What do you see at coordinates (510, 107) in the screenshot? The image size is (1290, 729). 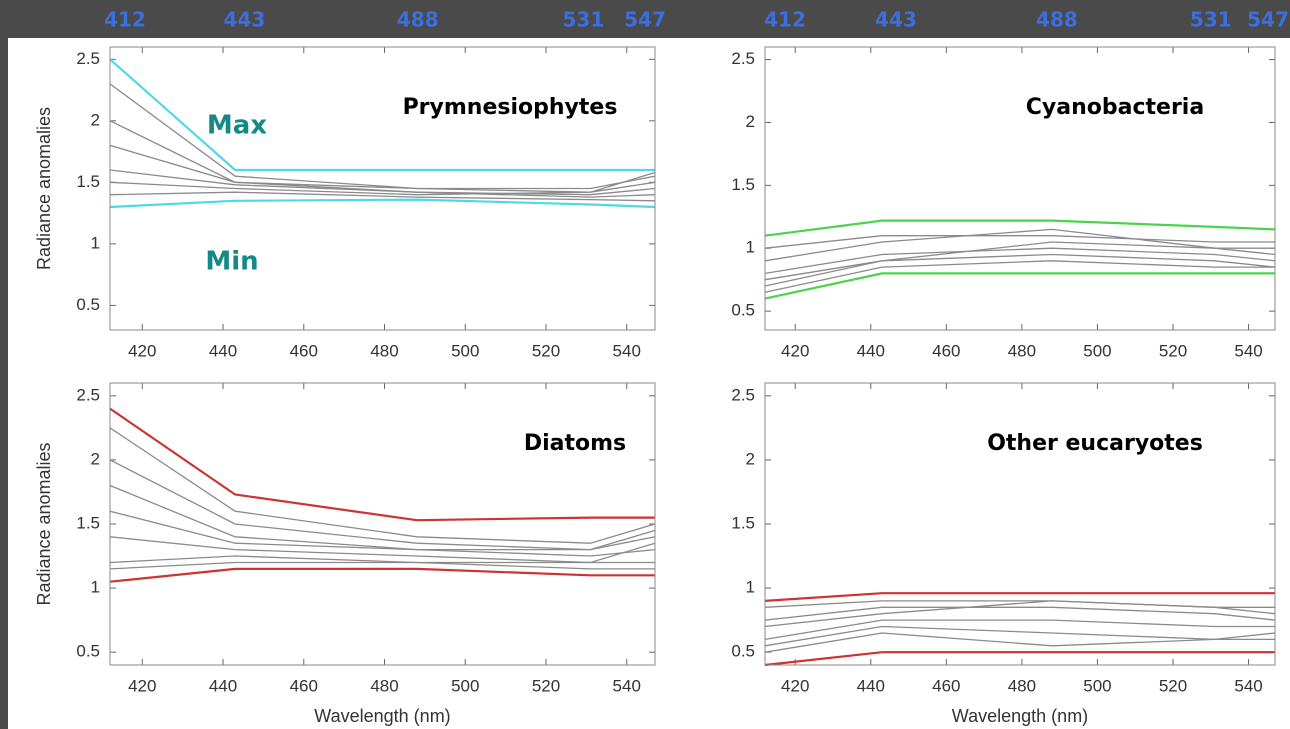 I see `chart-title: Prymnesiophytes` at bounding box center [510, 107].